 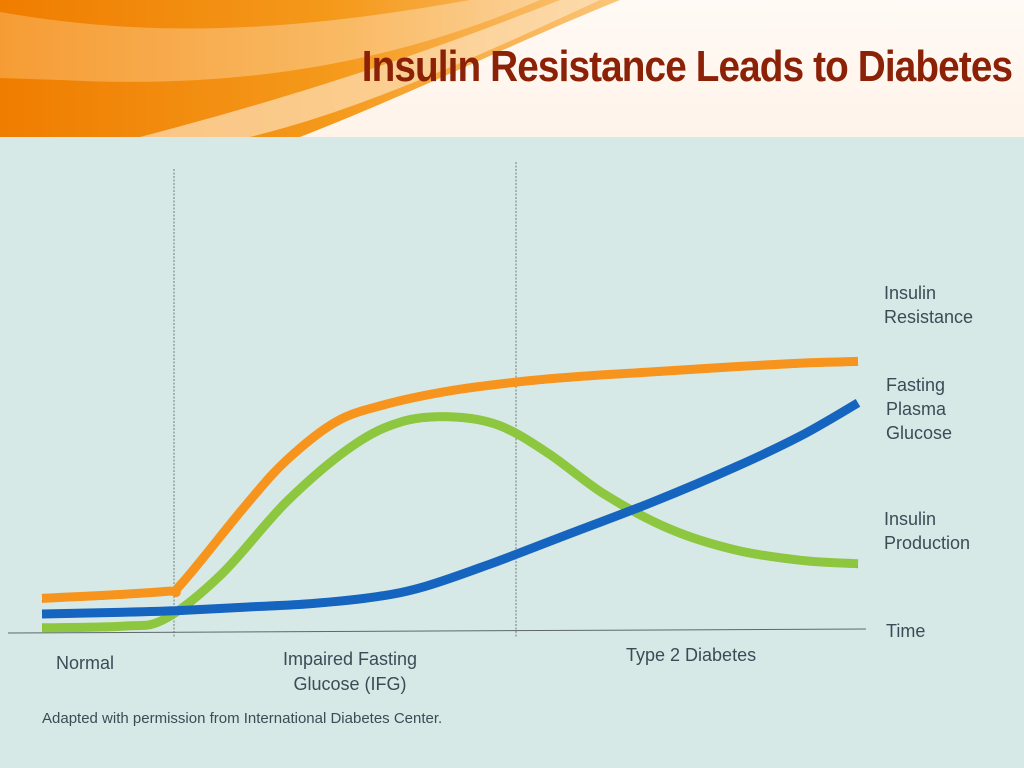 What do you see at coordinates (350, 671) in the screenshot?
I see `stage-label-2: Impaired Fasting Glucose (IFG)` at bounding box center [350, 671].